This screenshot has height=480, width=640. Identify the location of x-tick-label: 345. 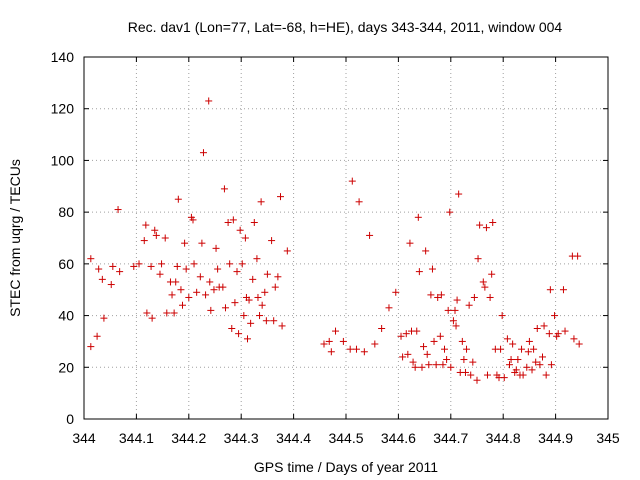
(608, 438).